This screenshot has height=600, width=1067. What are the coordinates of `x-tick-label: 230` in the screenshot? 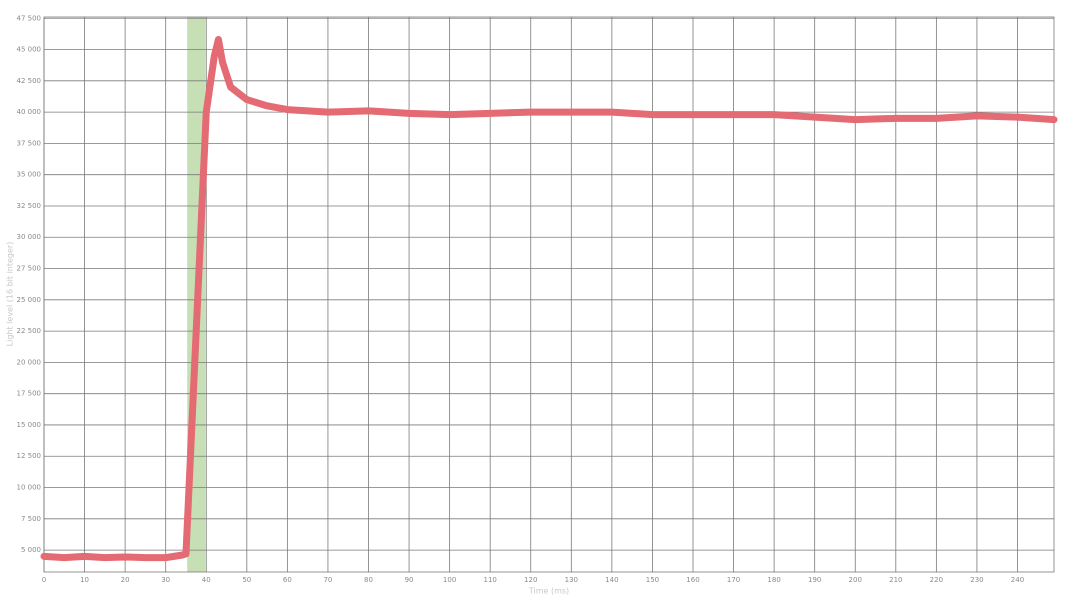 It's located at (976, 580).